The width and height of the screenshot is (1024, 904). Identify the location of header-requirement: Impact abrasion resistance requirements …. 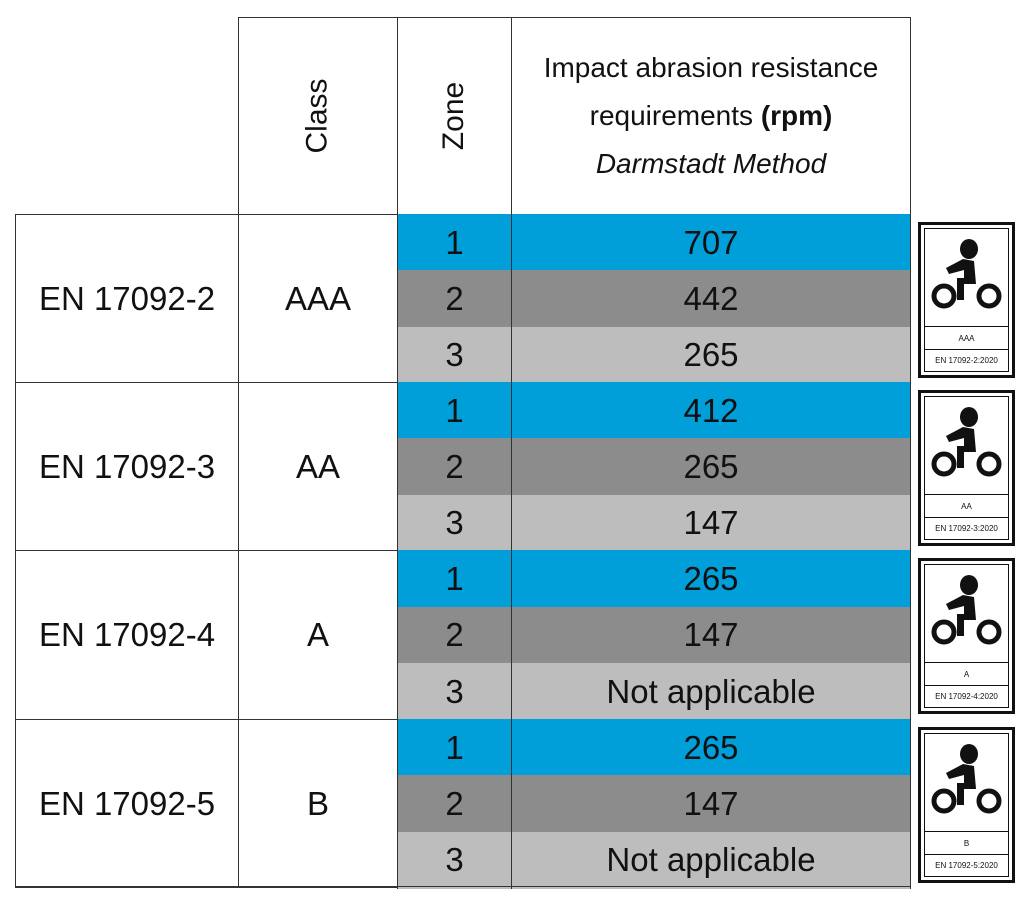
(711, 116).